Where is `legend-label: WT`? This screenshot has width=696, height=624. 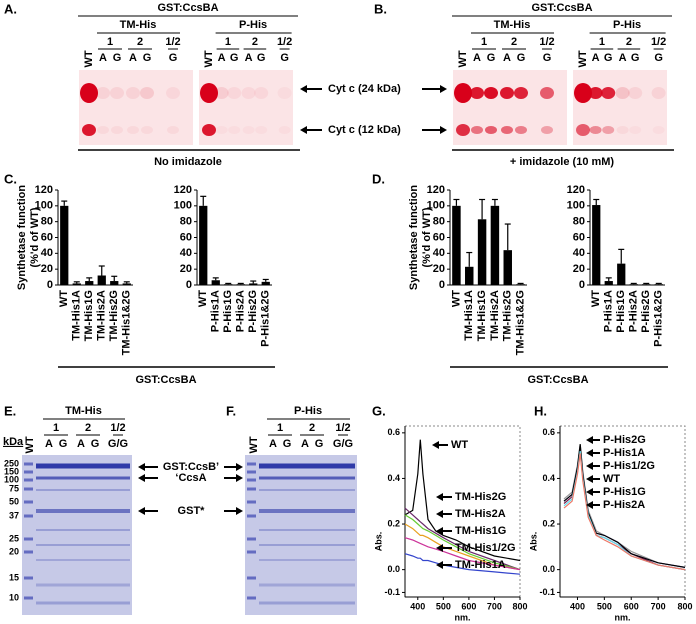
legend-label: WT is located at coordinates (459, 445).